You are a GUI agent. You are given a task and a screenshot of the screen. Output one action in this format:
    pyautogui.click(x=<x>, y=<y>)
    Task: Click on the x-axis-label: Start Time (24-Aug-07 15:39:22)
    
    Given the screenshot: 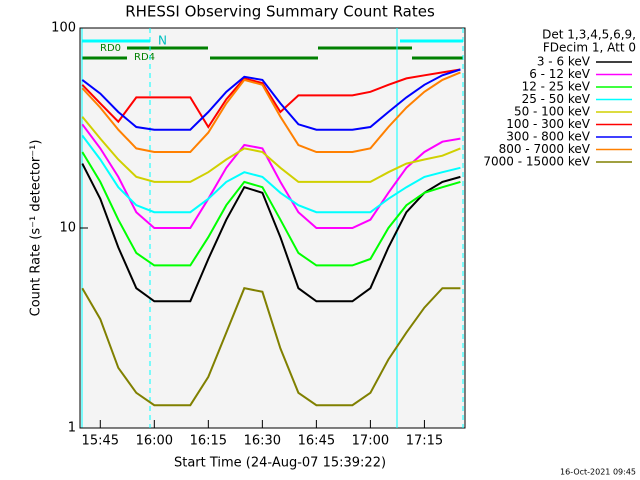 What is the action you would take?
    pyautogui.click(x=280, y=463)
    